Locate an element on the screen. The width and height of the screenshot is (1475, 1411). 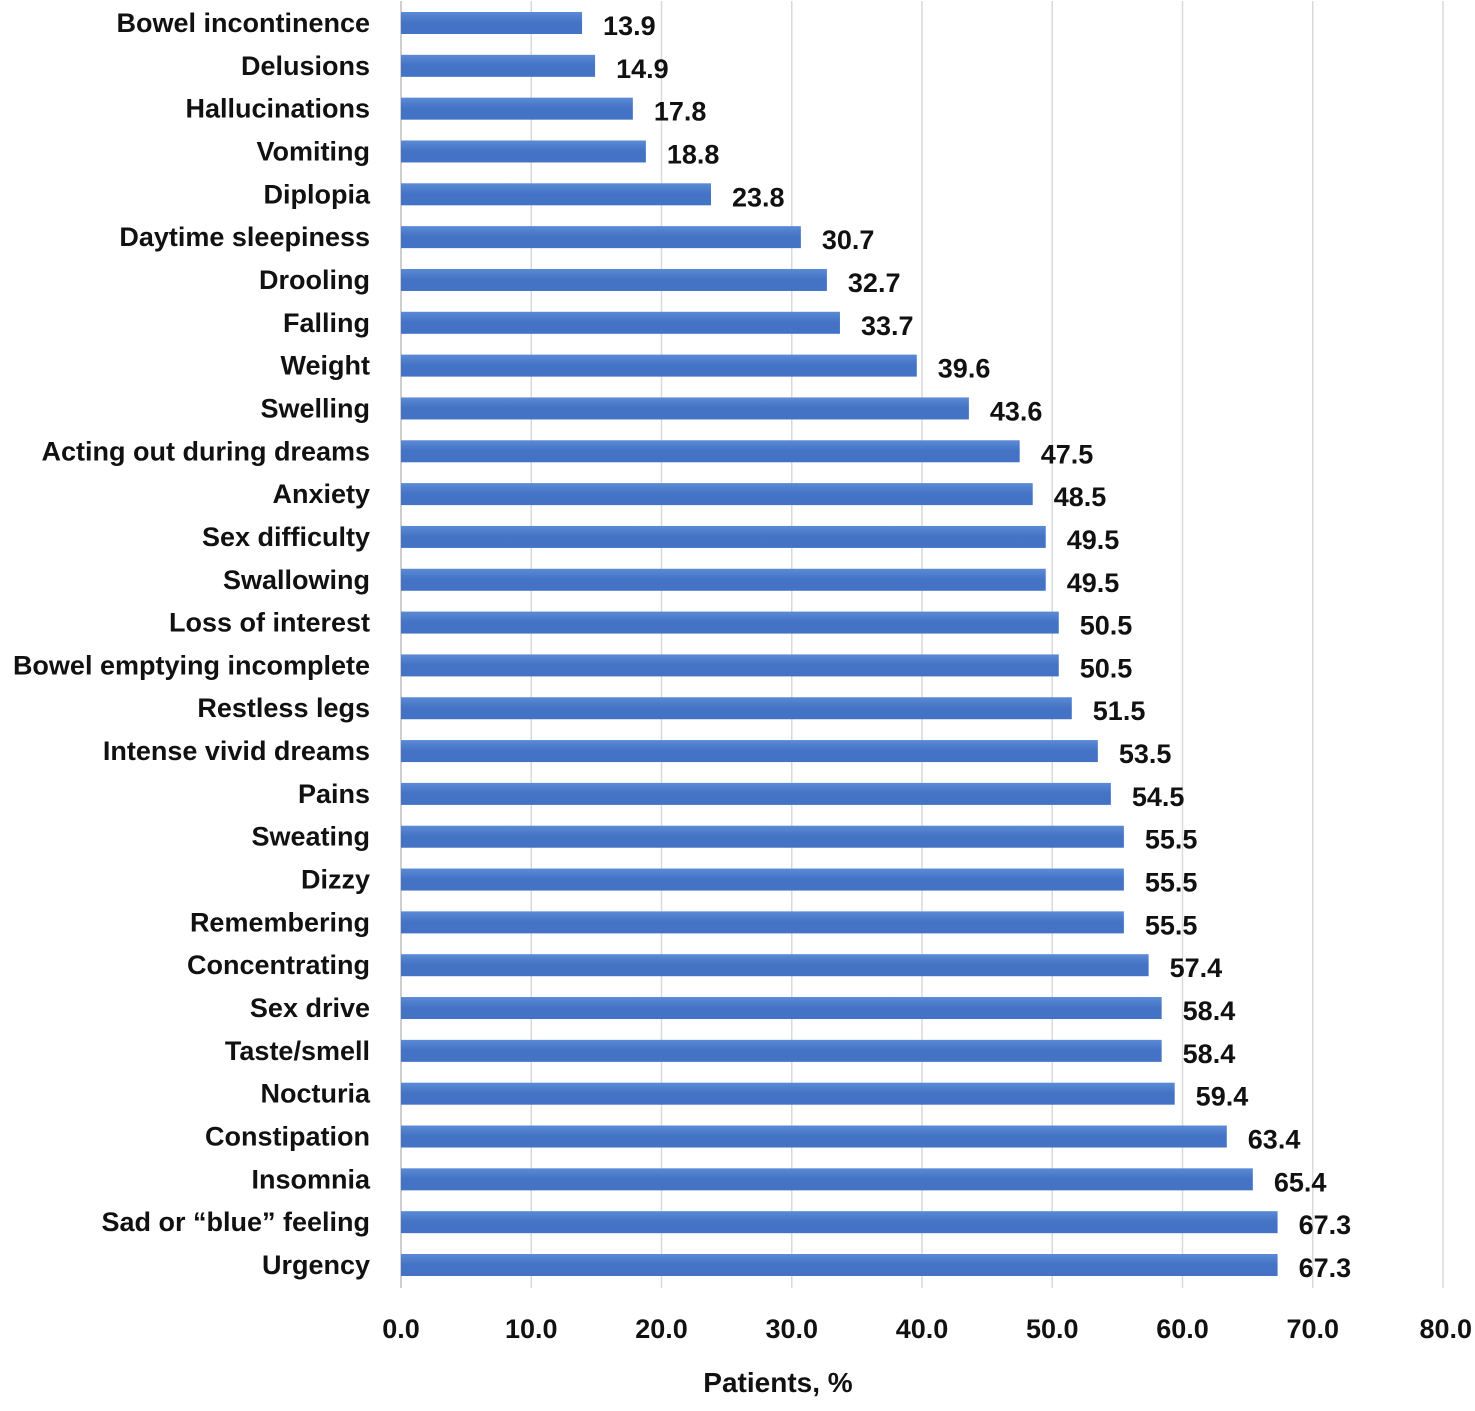
data-label: 39.6 is located at coordinates (964, 369).